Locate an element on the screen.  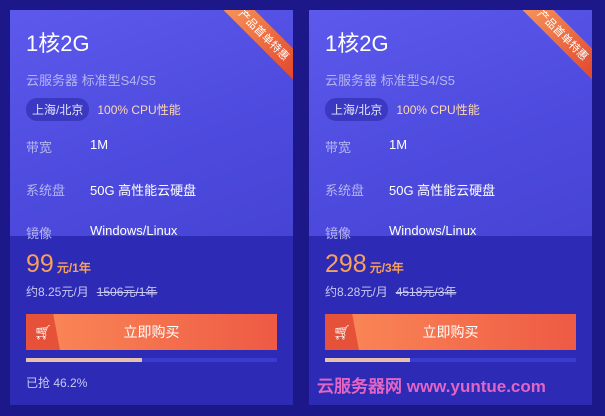
price-unit: 元/3年 is located at coordinates (386, 268).